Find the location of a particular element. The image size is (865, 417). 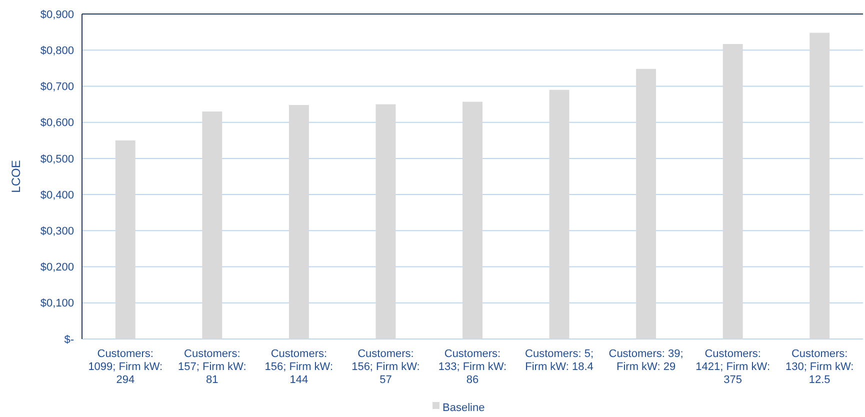

y-tick-label: $0,400 is located at coordinates (57, 195).